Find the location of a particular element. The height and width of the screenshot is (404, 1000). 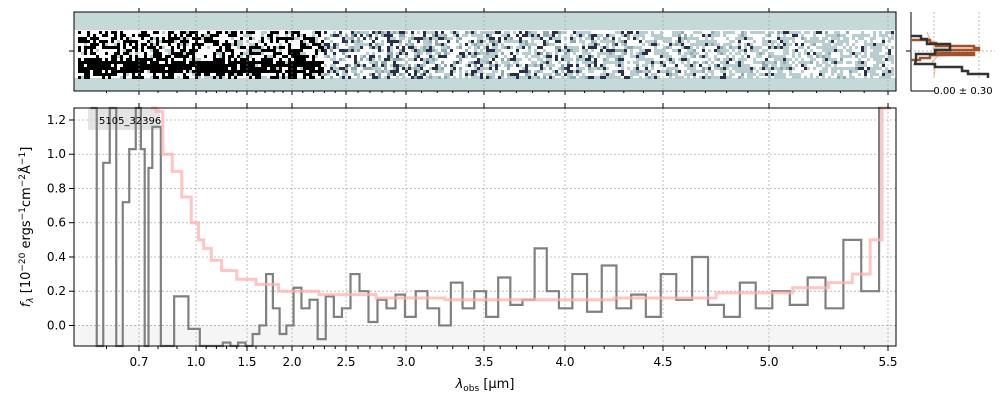

x-axis-label: λobs [μm] is located at coordinates (485, 385).